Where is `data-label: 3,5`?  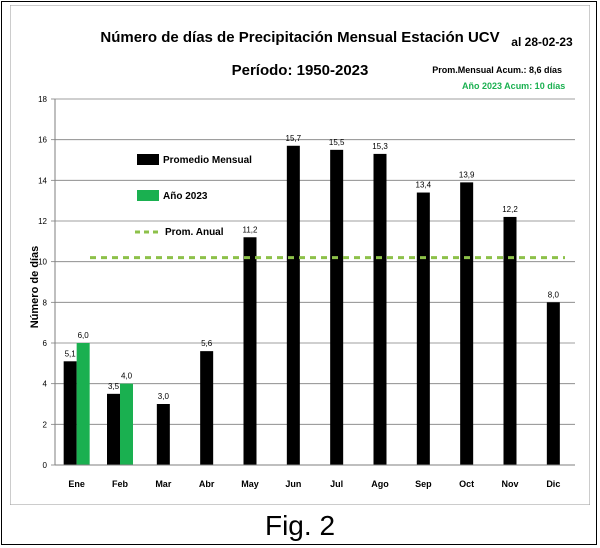 data-label: 3,5 is located at coordinates (114, 386).